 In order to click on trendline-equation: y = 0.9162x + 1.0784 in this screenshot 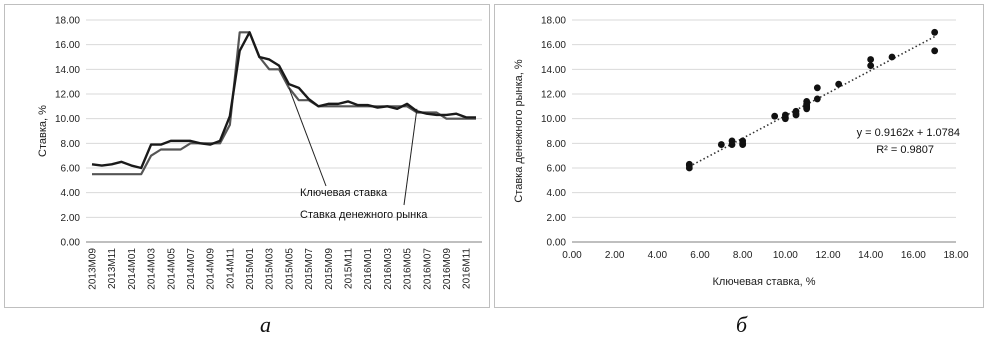, I will do `click(908, 133)`.